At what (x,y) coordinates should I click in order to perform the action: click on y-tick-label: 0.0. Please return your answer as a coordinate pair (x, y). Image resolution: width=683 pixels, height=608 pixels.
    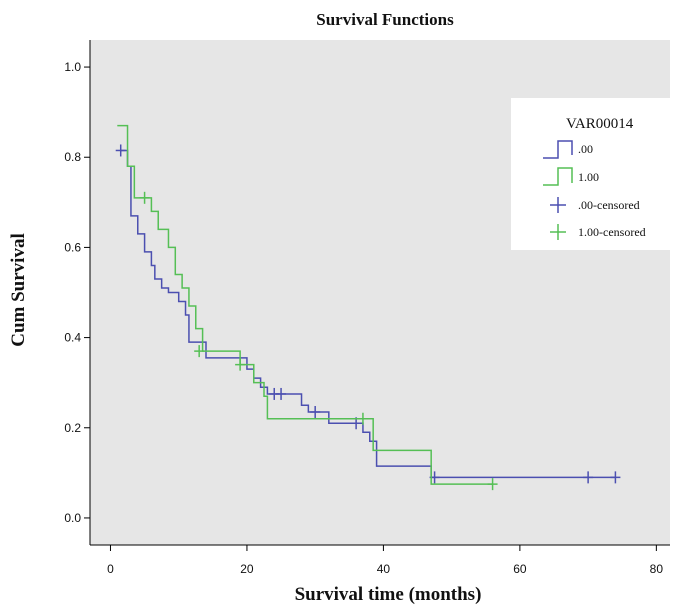
    Looking at the image, I should click on (72, 518).